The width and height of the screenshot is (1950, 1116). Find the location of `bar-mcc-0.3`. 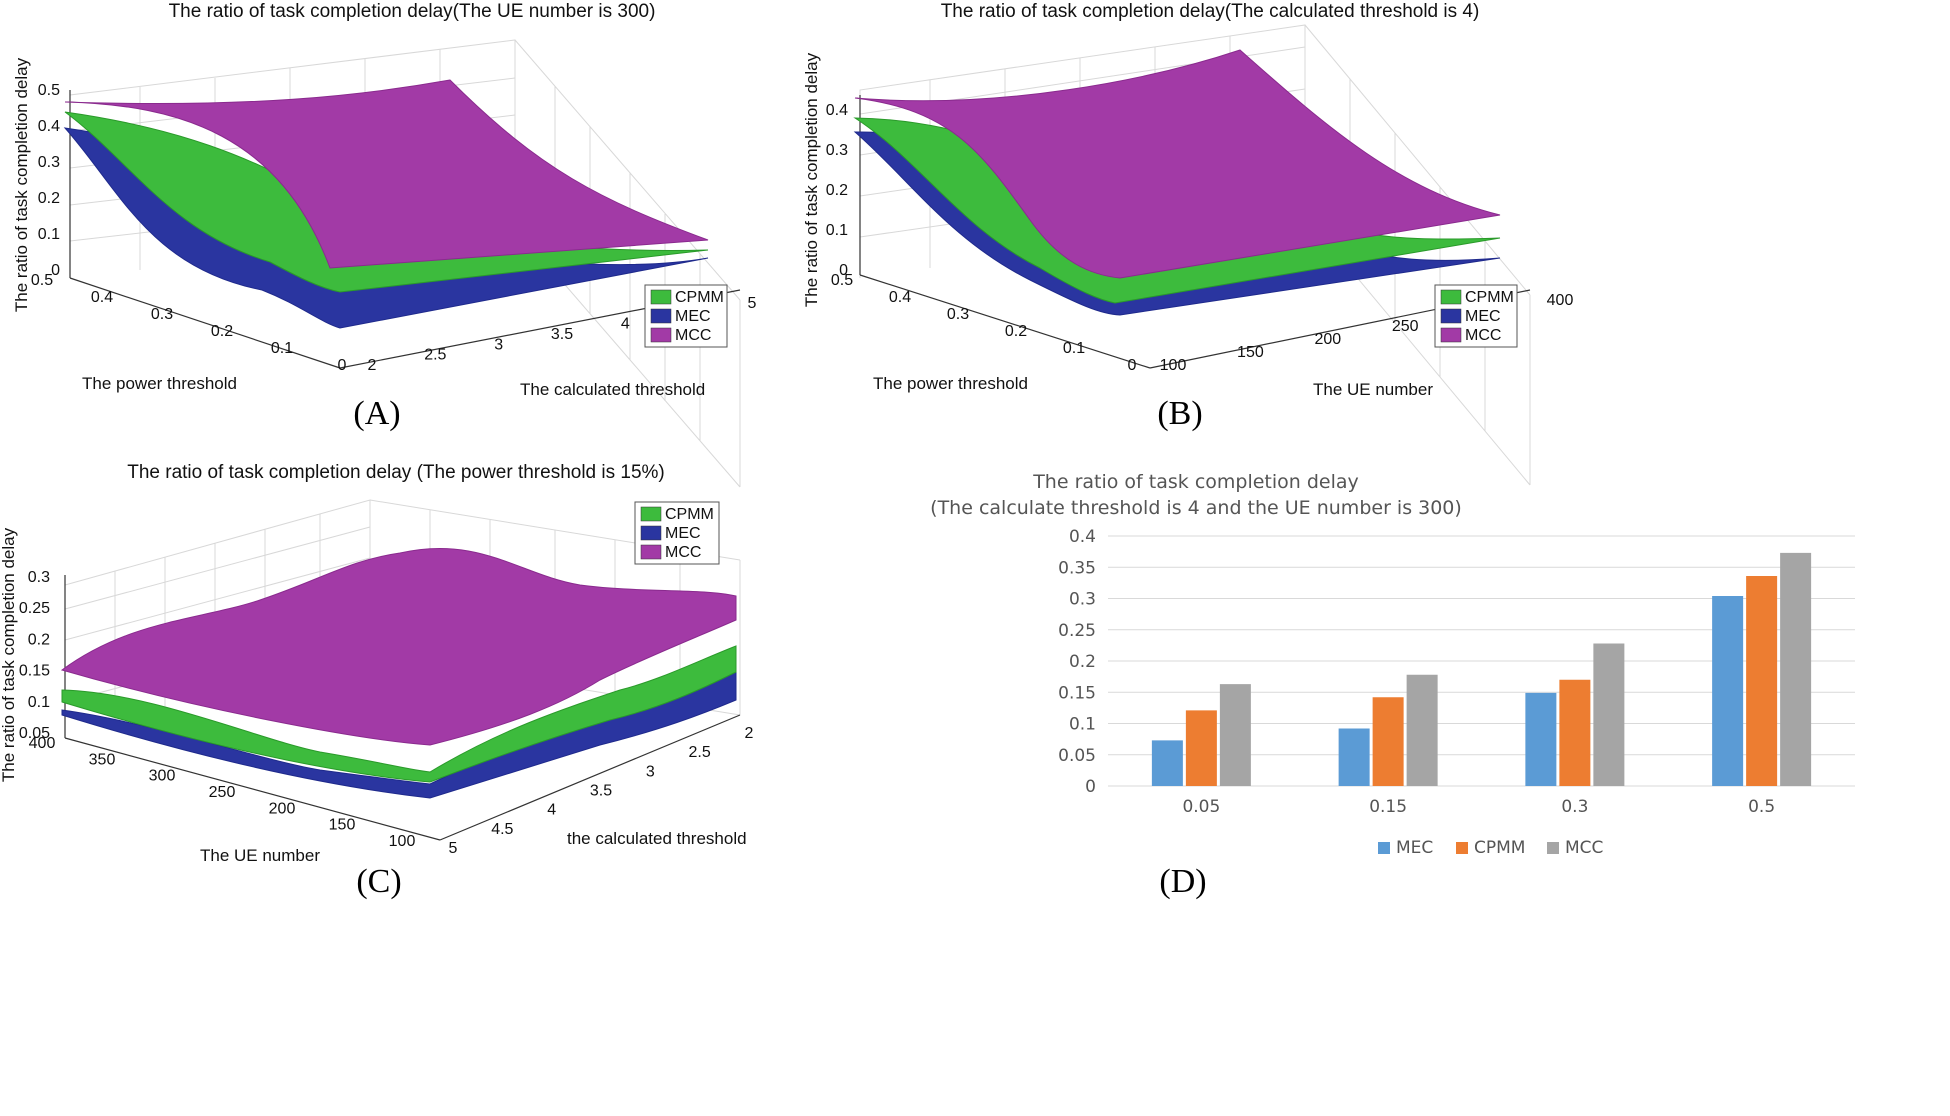

bar-mcc-0.3 is located at coordinates (1609, 714).